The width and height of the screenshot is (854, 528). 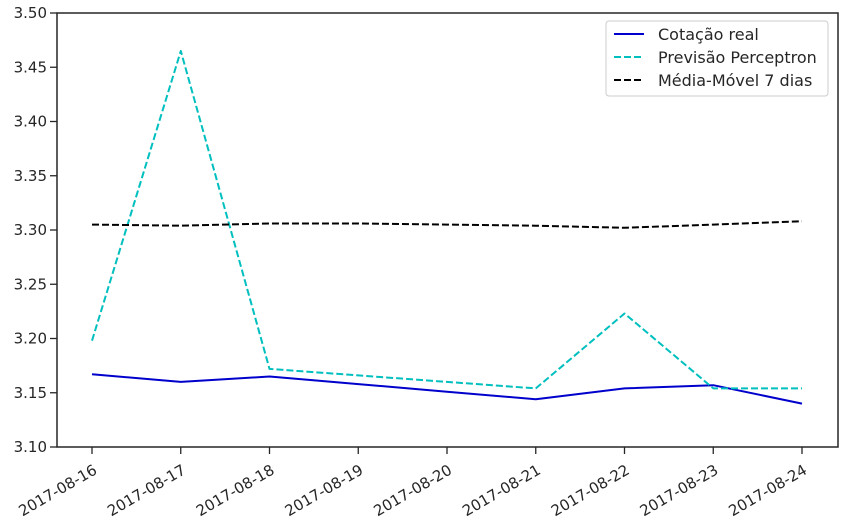 What do you see at coordinates (708, 34) in the screenshot?
I see `legend-entry: Cotação real` at bounding box center [708, 34].